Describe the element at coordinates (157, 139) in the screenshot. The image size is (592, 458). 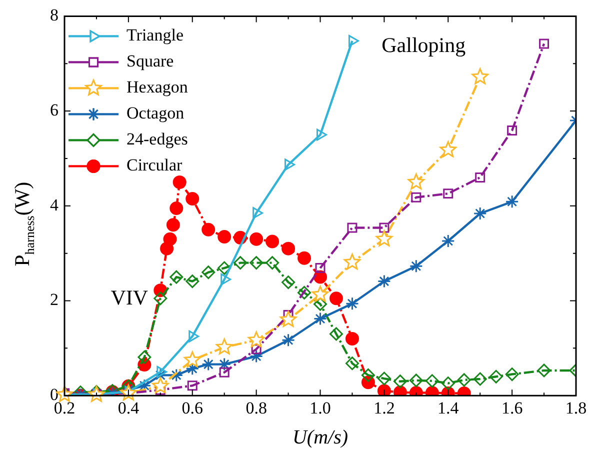
I see `legend-label: 24-edges` at that location.